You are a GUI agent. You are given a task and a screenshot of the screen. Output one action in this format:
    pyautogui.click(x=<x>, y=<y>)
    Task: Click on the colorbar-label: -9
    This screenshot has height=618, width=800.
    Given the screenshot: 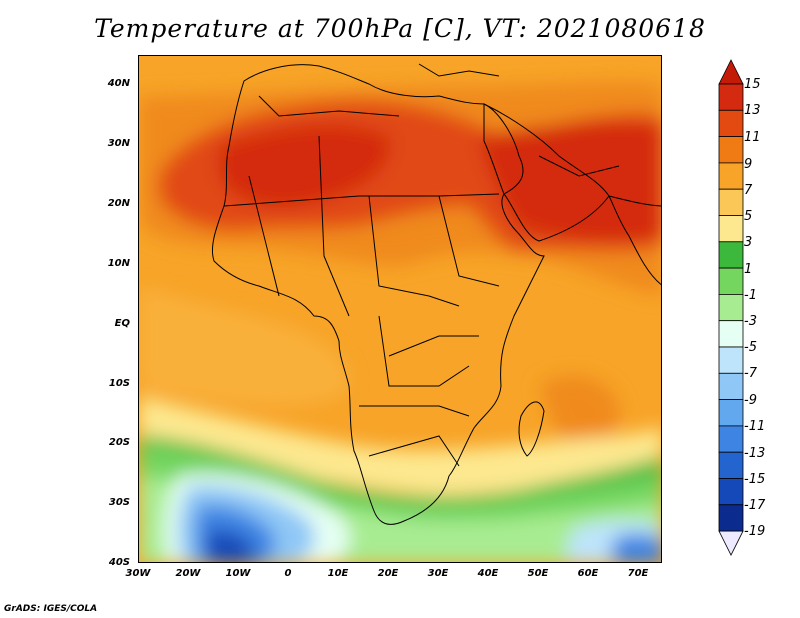 What is the action you would take?
    pyautogui.click(x=750, y=400)
    